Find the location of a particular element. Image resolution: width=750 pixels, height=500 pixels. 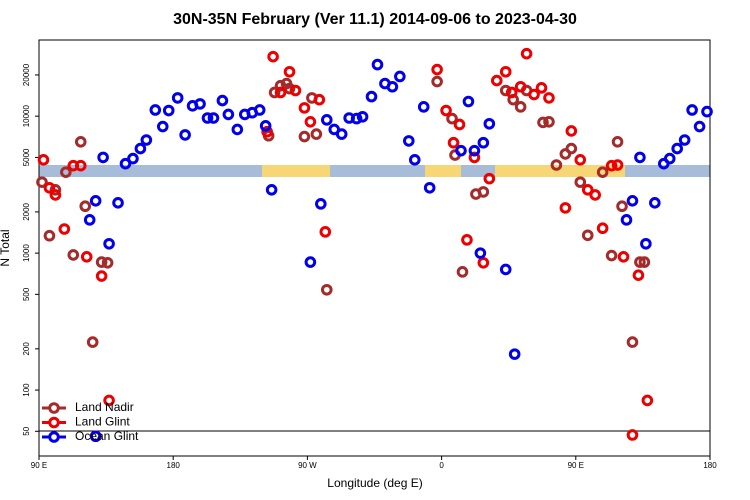

y-tick-label: 2000 is located at coordinates (26, 211).